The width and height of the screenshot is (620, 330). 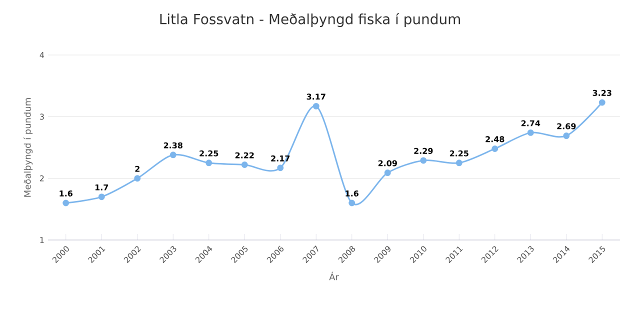 I want to click on x-axis-title: Ár, so click(x=334, y=276).